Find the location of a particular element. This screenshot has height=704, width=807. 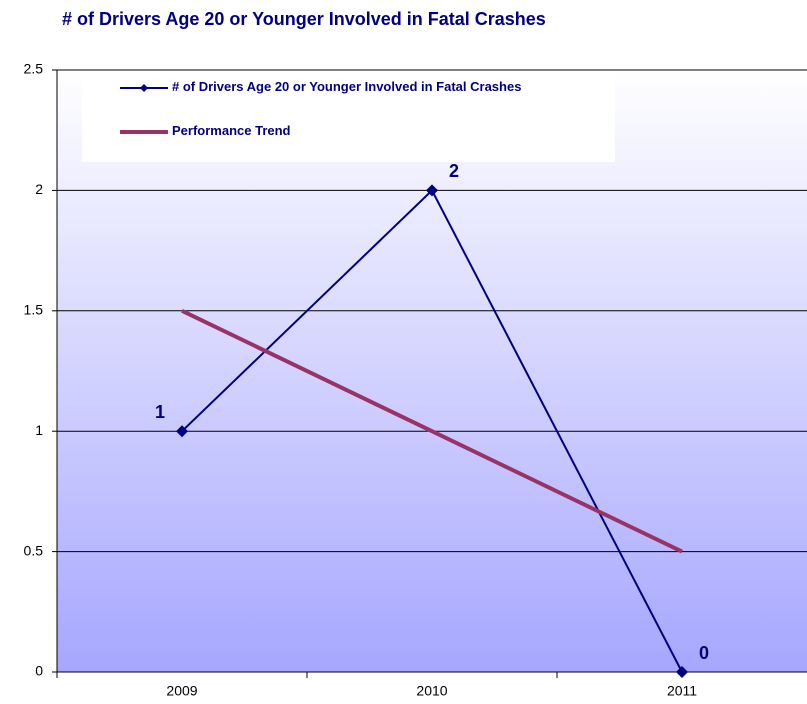

legend-item: Performance Trend is located at coordinates (231, 130).